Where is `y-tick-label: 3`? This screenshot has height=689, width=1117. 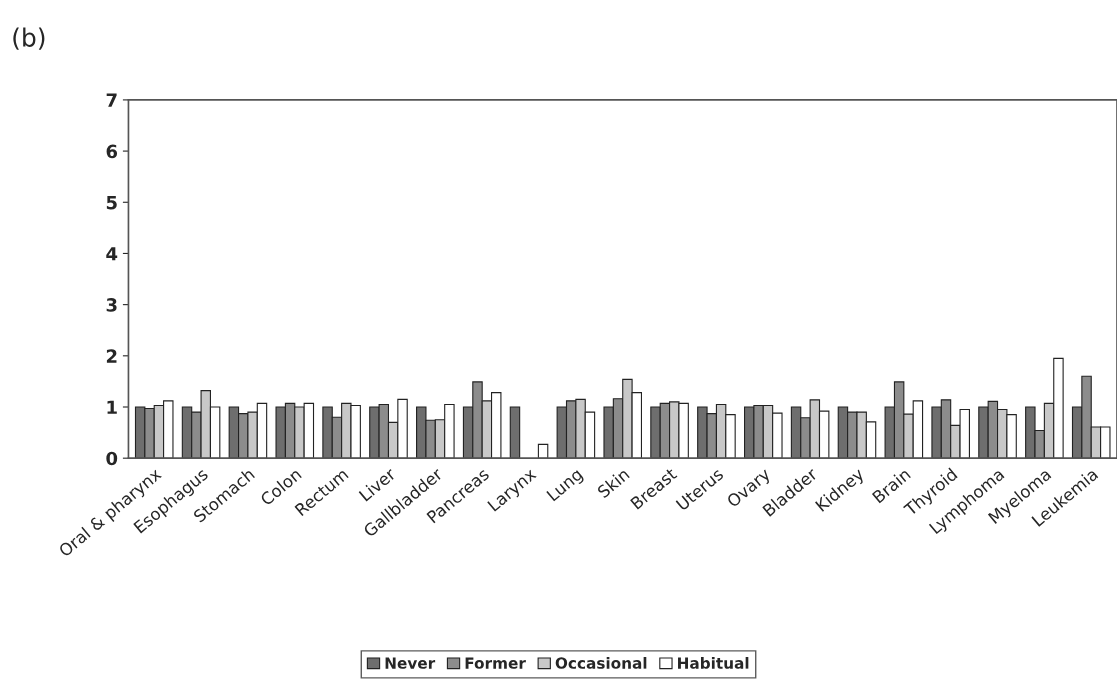
y-tick-label: 3 is located at coordinates (111, 305).